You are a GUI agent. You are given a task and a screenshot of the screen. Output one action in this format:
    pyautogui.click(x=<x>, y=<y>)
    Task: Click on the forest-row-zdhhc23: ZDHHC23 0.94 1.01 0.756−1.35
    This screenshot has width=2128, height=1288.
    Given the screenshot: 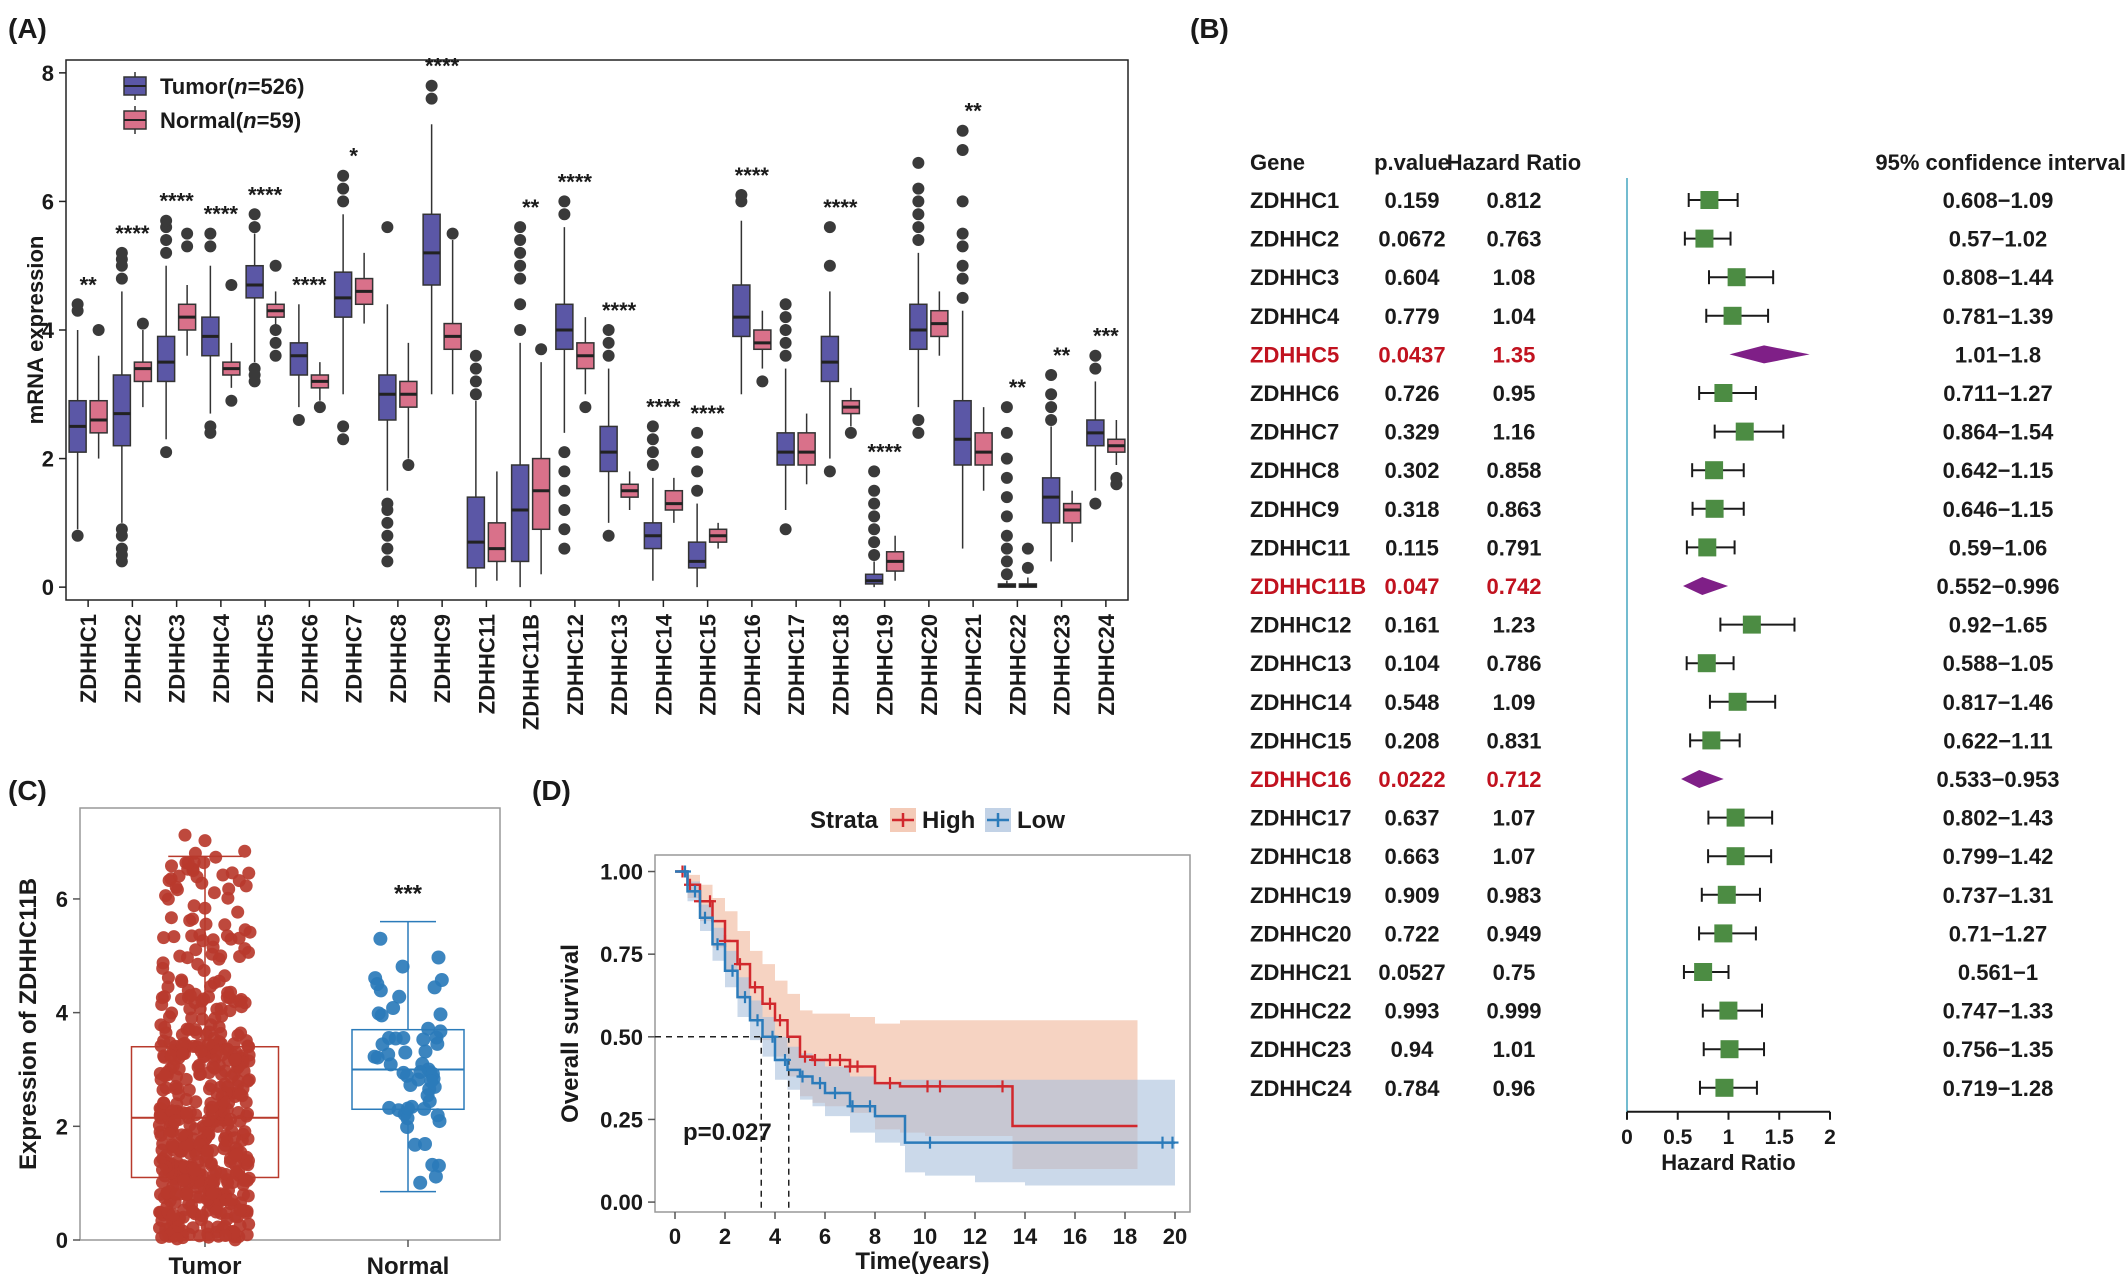 What is the action you would take?
    pyautogui.click(x=1651, y=1049)
    